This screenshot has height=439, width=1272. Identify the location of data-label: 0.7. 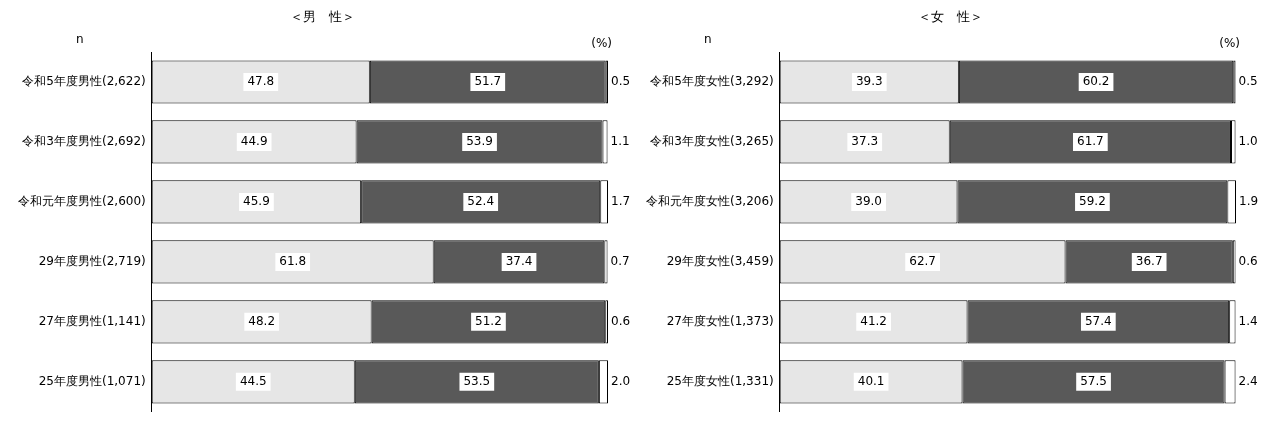
(620, 261).